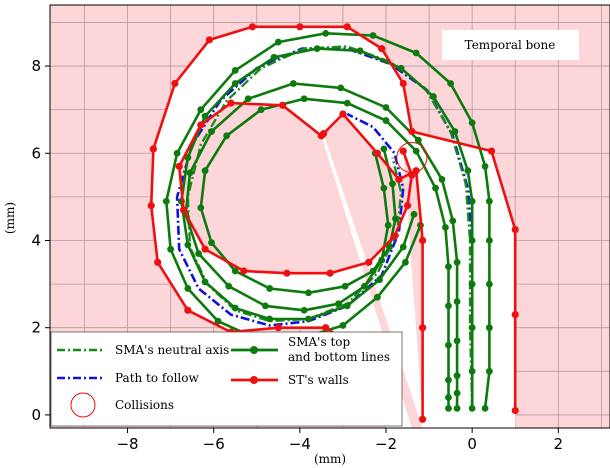  Describe the element at coordinates (559, 444) in the screenshot. I see `x-tick-label: 2` at that location.